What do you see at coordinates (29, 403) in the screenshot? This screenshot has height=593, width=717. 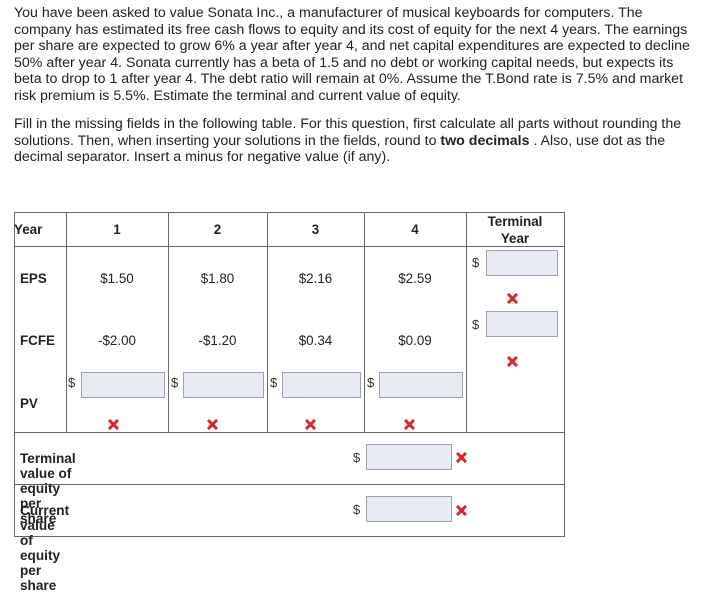 I see `row-label-pv: PV` at bounding box center [29, 403].